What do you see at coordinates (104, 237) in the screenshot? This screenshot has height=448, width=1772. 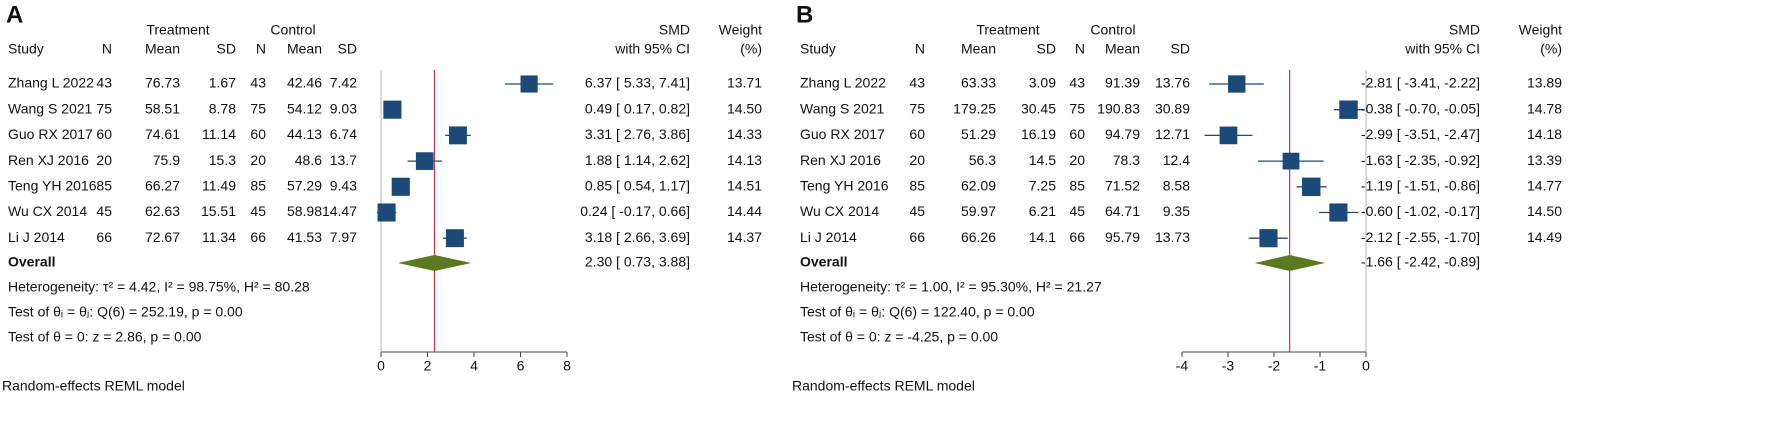 I see `treatment-cell: 66` at bounding box center [104, 237].